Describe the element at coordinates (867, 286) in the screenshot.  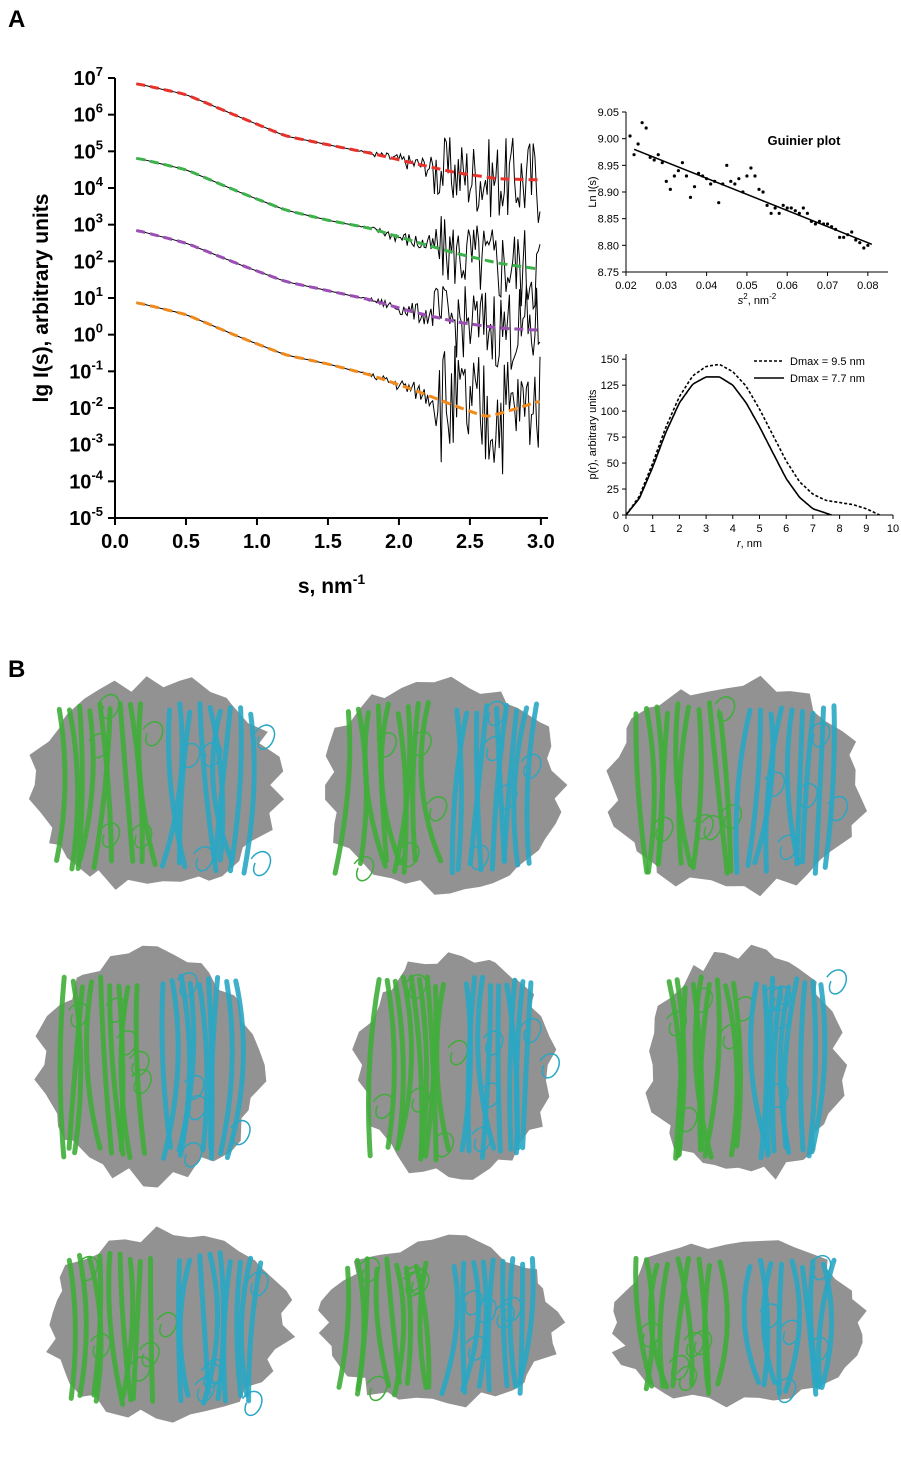
I see `guinier-x-tick-label: 0.08` at that location.